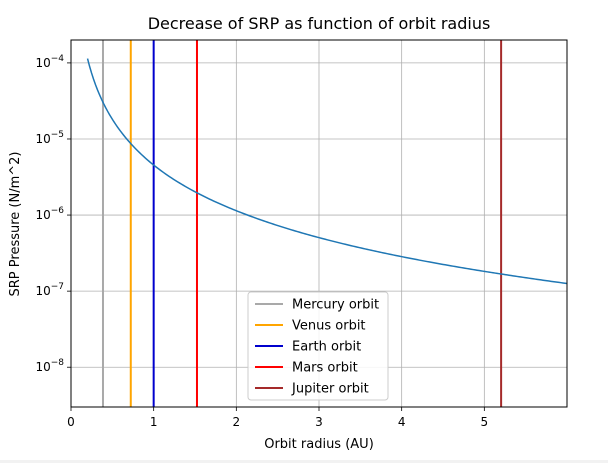  I want to click on x-tick-label: 4, so click(402, 422).